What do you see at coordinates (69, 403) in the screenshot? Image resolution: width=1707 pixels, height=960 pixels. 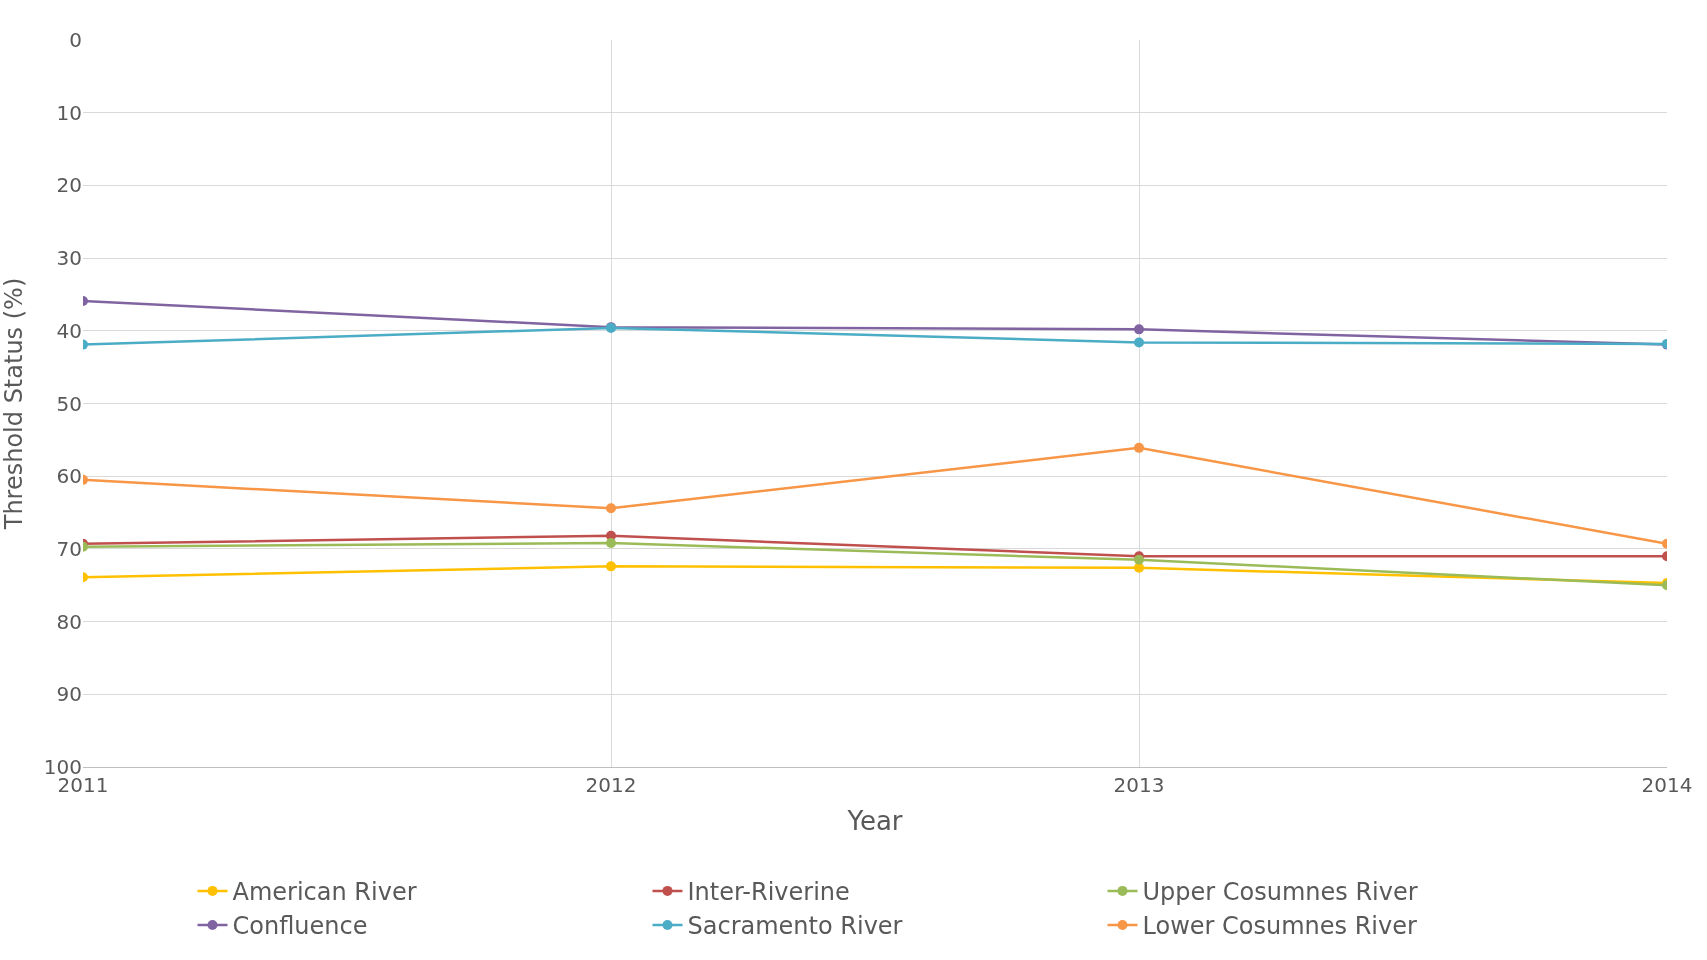 I see `y-tick-label: 50` at bounding box center [69, 403].